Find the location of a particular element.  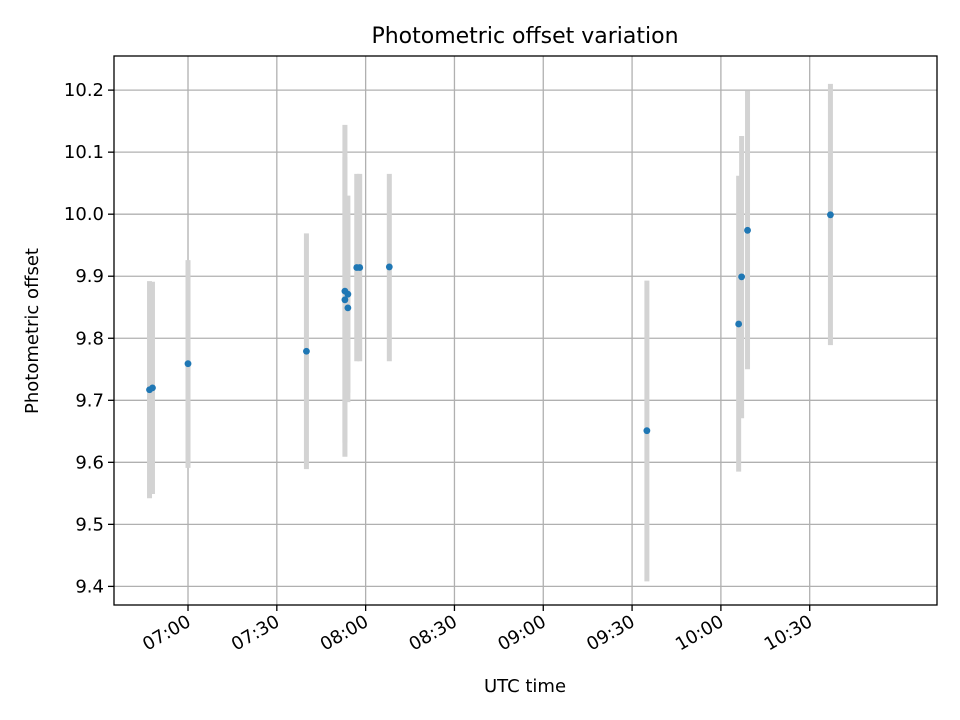

x-axis-label: UTC time is located at coordinates (525, 686).